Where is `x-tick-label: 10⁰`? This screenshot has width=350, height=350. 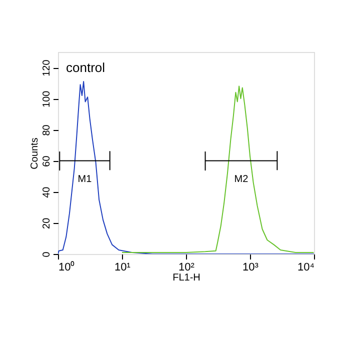 x-tick-label: 10⁰ is located at coordinates (66, 267).